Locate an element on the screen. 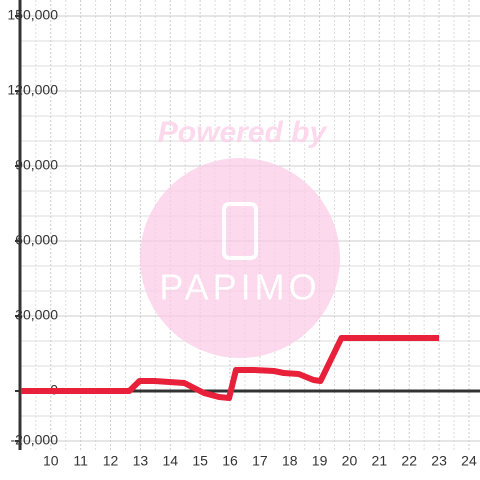  x-tick-label: 18 is located at coordinates (290, 461).